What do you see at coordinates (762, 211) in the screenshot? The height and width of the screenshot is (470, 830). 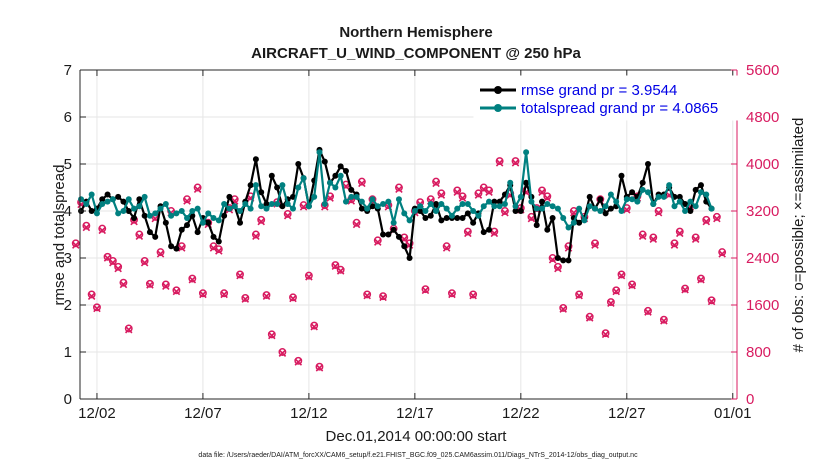 I see `y2-tick-label: 3200` at bounding box center [762, 211].